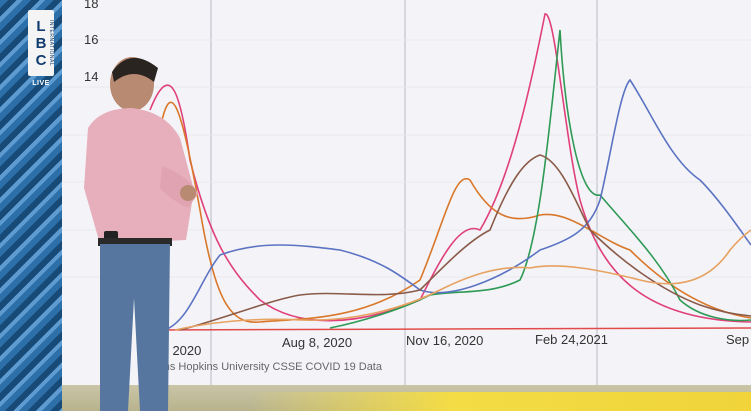  What do you see at coordinates (91, 5) in the screenshot?
I see `y-tick-18: 18` at bounding box center [91, 5].